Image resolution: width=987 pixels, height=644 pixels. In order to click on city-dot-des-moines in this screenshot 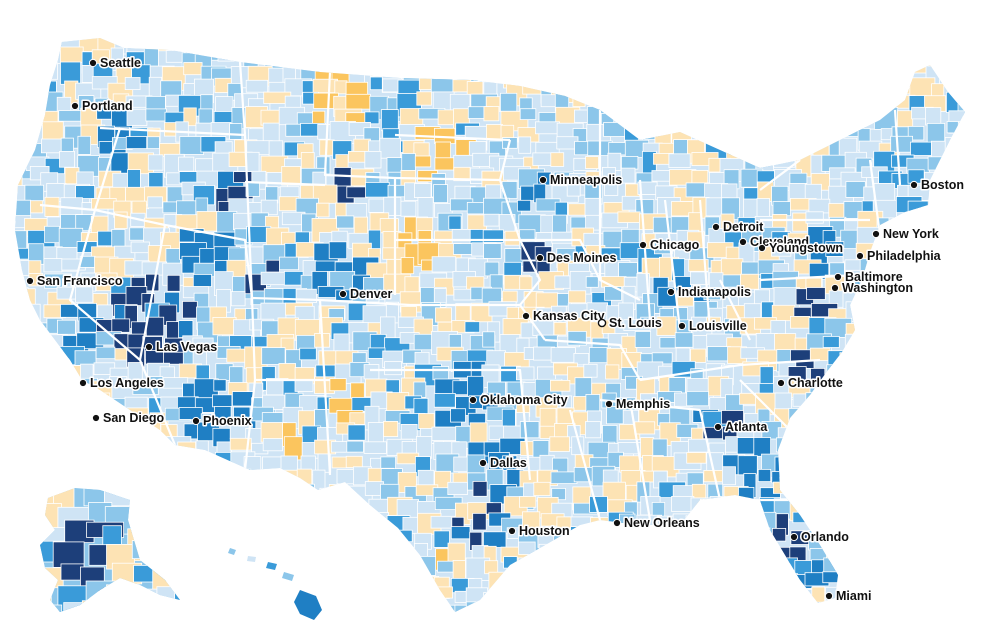, I will do `click(540, 258)`.